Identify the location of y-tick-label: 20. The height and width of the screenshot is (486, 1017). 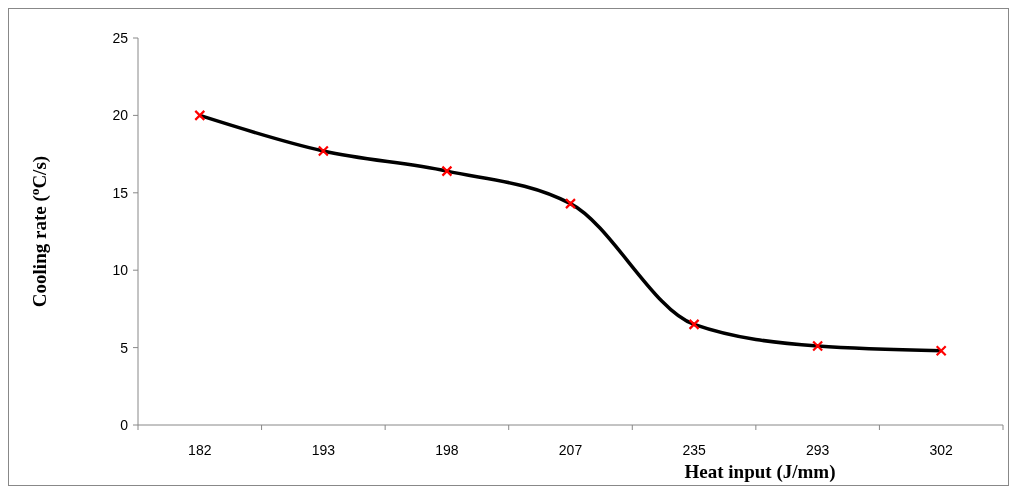
(120, 115).